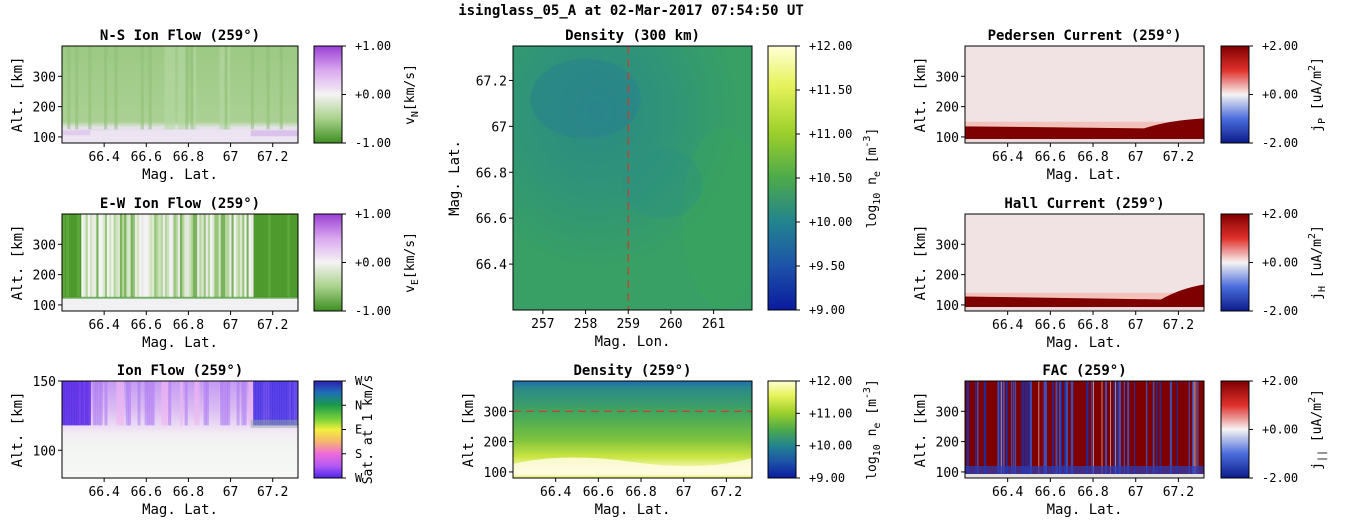 The width and height of the screenshot is (1350, 525). Describe the element at coordinates (1092, 325) in the screenshot. I see `hall-xtick-label: 66.8` at that location.